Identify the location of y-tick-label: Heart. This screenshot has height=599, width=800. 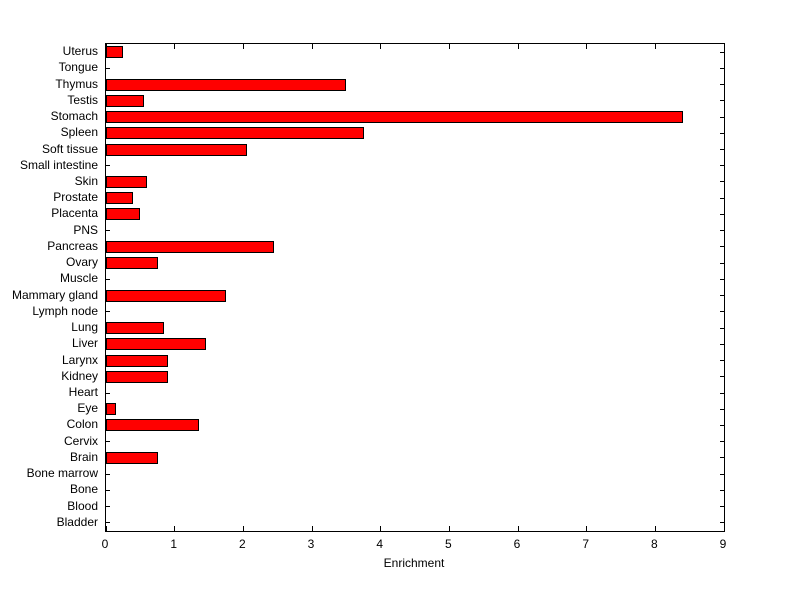
(83, 392).